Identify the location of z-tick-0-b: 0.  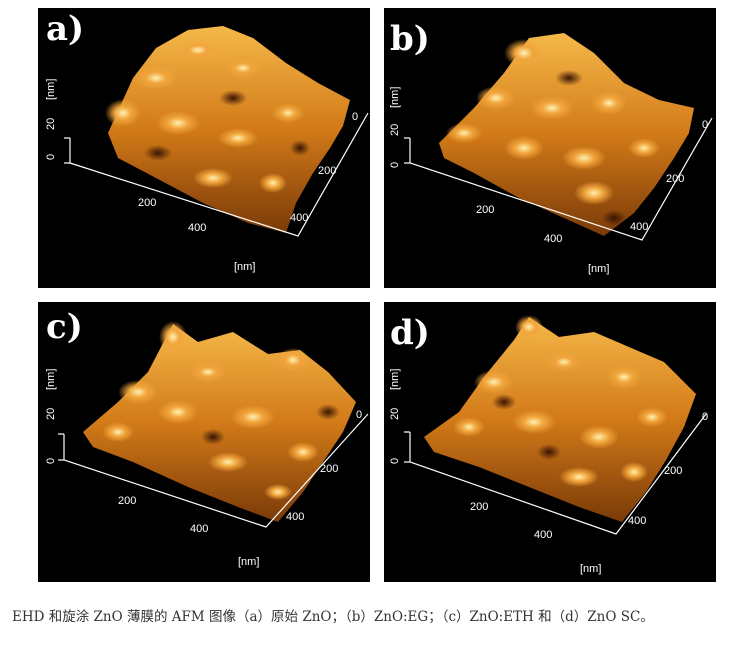
(395, 164).